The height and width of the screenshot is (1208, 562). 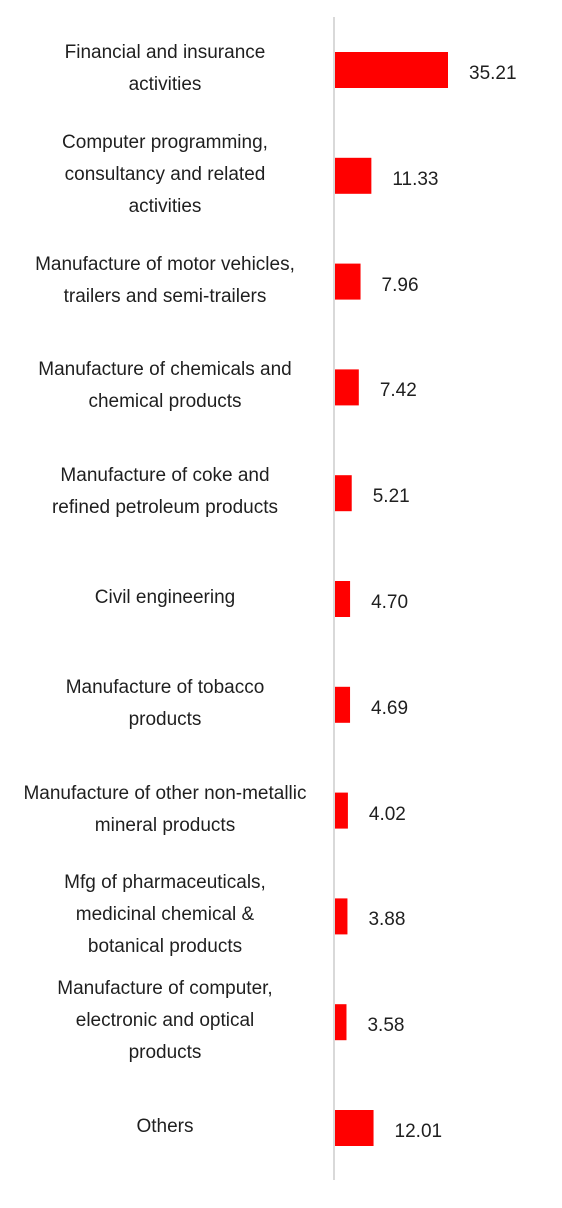 I want to click on value-label: 11.33, so click(x=415, y=179).